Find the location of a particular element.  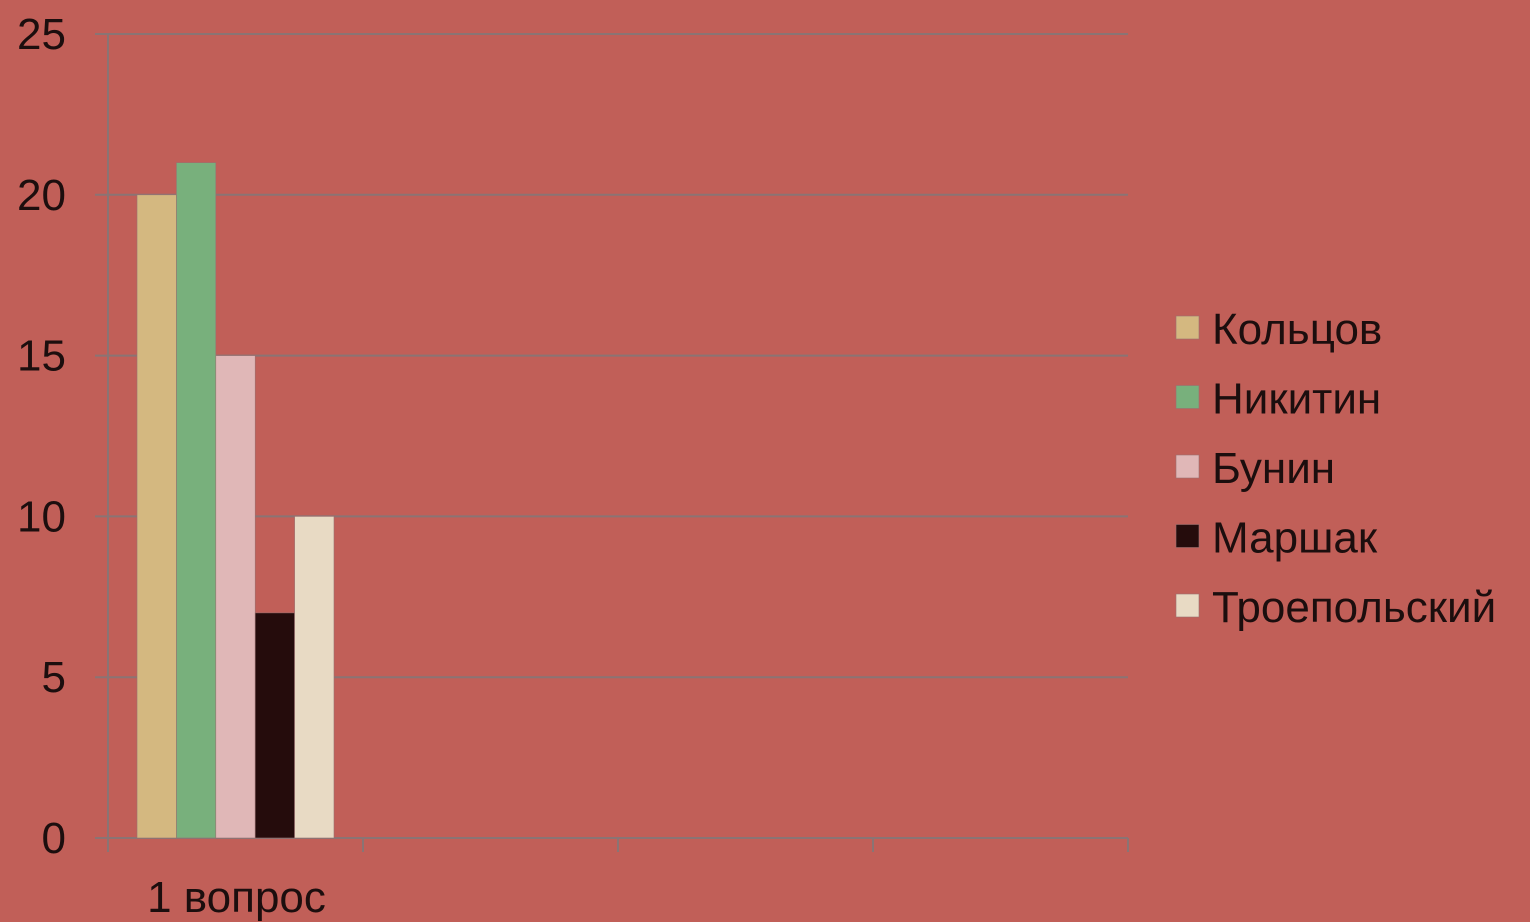

legend-swatch-Маршак is located at coordinates (1187, 536).